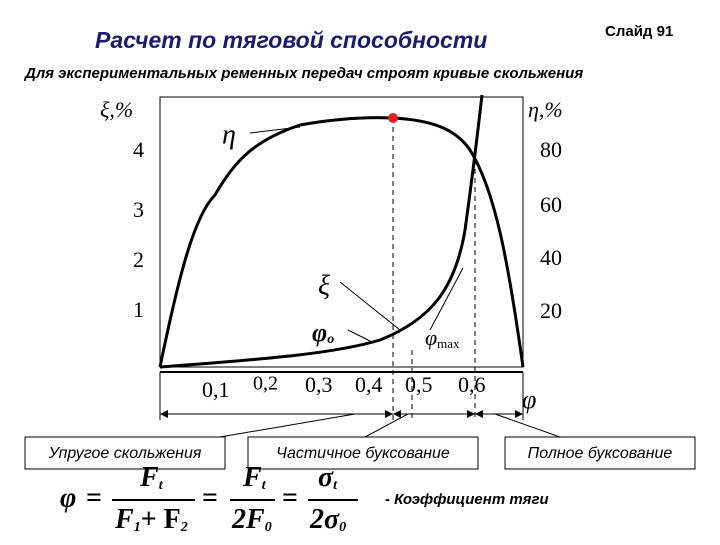  I want to click on x-tick: 0,5, so click(419, 384).